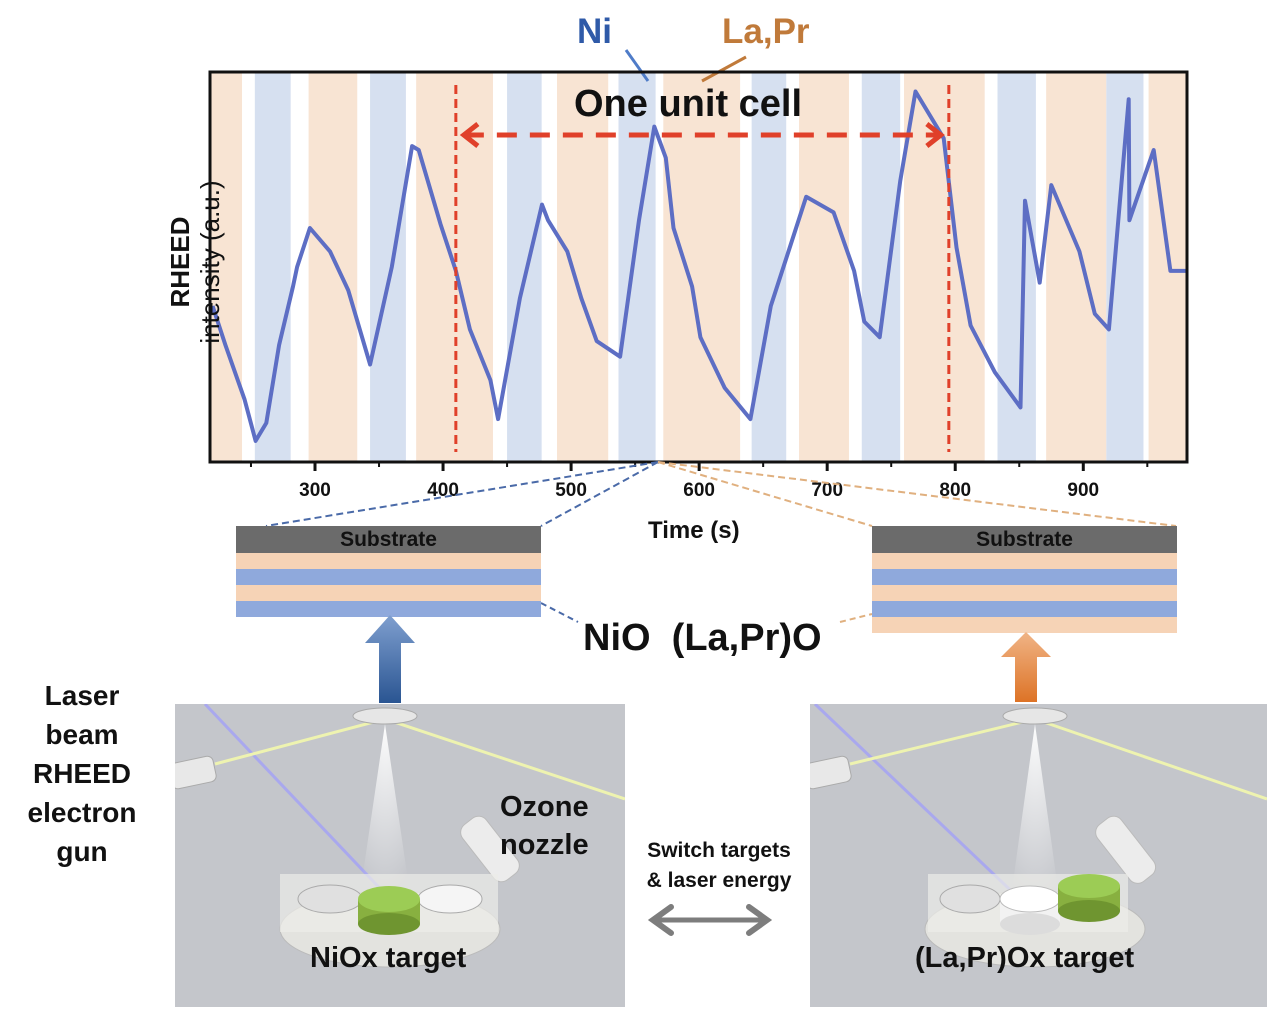  I want to click on ozone-nozzle-label: Ozone nozzle, so click(544, 826).